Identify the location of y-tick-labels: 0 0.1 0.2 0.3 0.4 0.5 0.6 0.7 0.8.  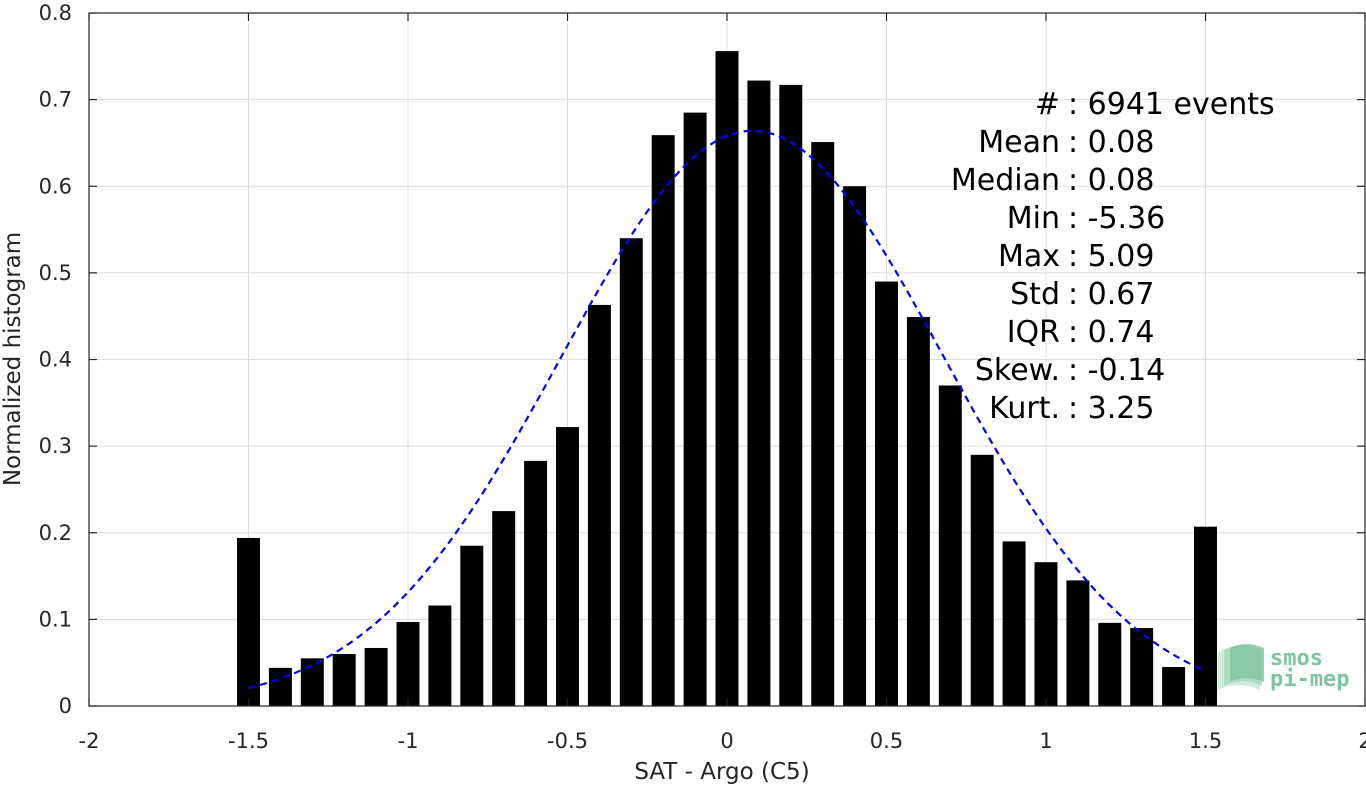
(55, 359).